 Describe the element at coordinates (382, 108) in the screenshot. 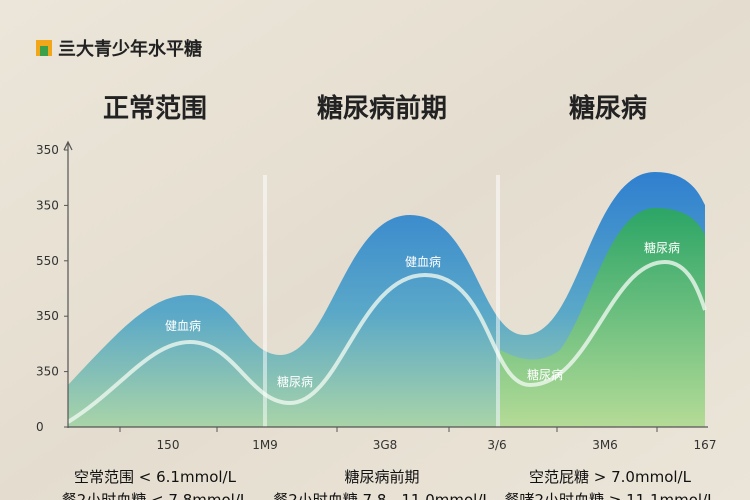

I see `section-title: 糖尿病前期` at that location.